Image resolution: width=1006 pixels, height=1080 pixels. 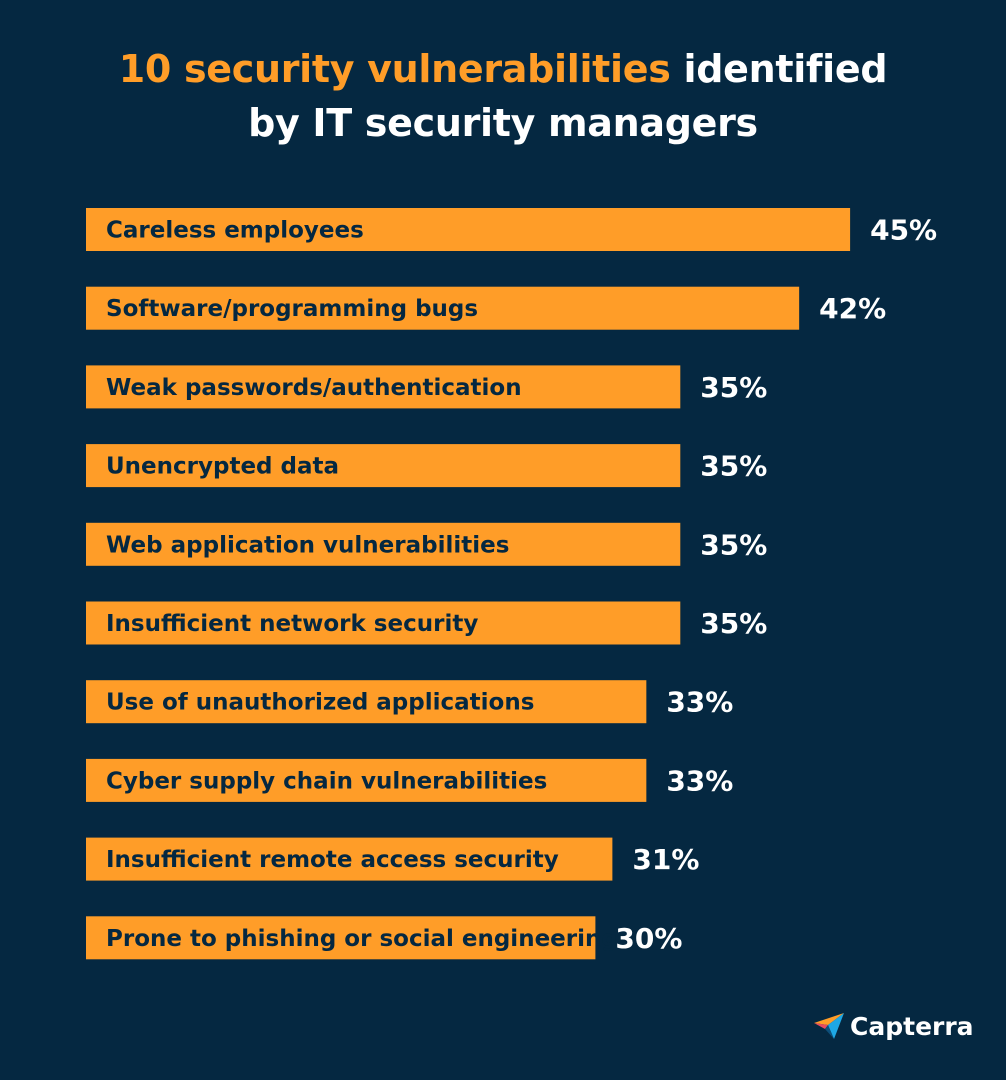 I want to click on bar-group: Unencrypted data 35%, so click(x=426, y=466).